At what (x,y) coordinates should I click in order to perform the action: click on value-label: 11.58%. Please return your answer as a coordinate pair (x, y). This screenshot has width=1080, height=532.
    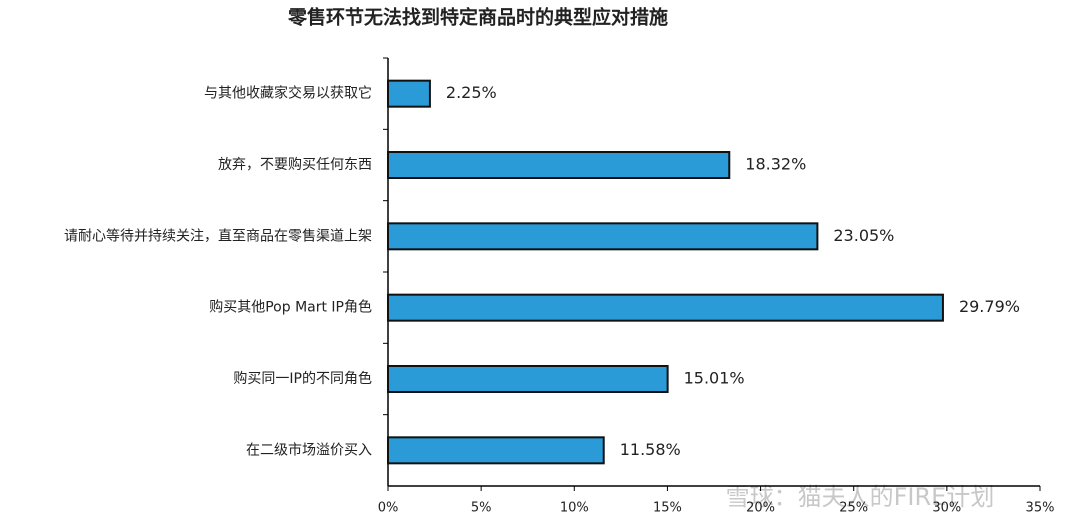
    Looking at the image, I should click on (650, 449).